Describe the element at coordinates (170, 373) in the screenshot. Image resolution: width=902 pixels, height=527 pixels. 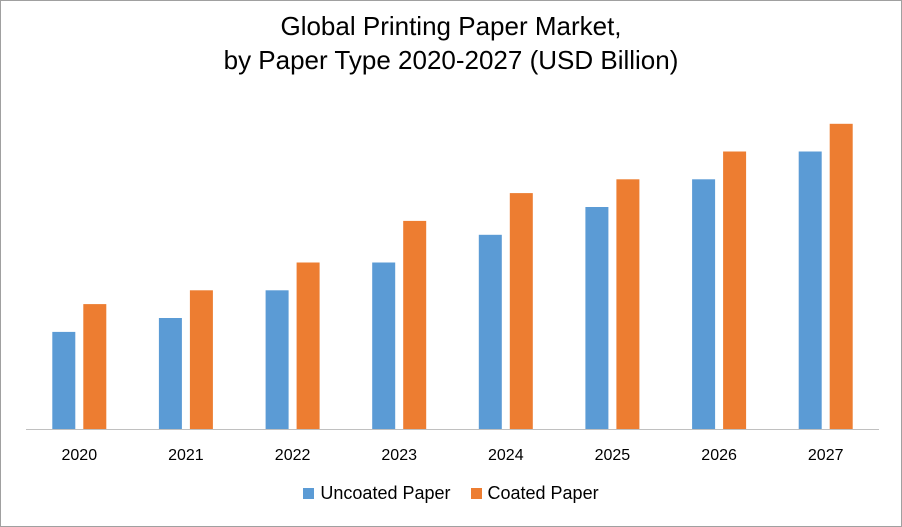
I see `bar-uncoated-paper-2021` at that location.